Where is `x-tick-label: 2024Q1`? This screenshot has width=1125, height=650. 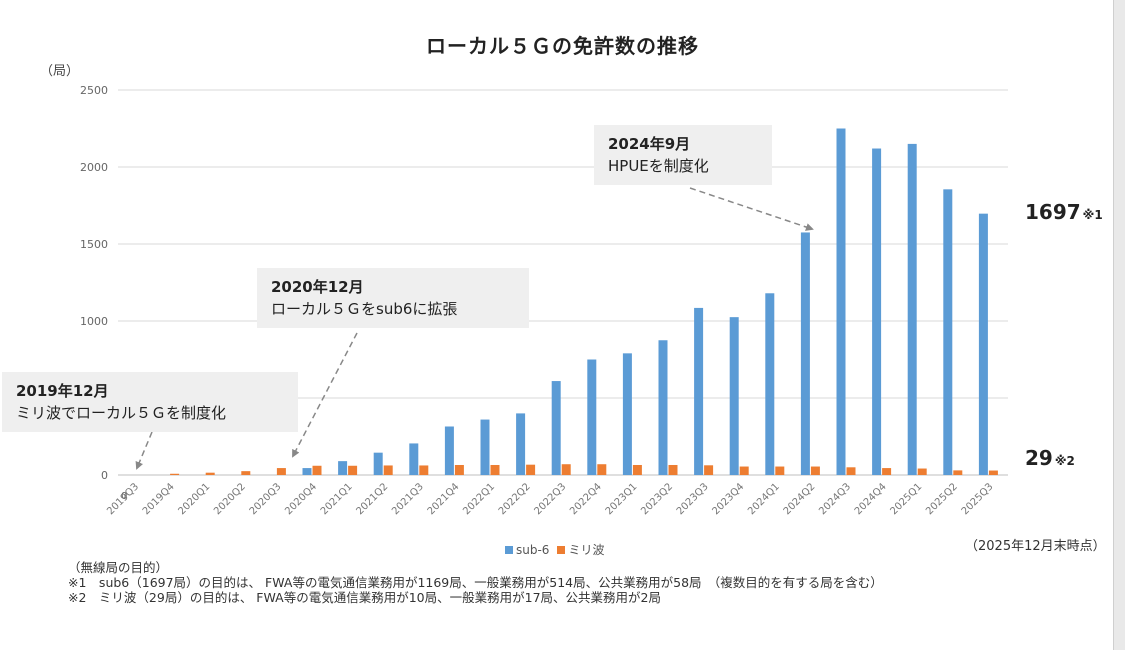 x-tick-label: 2024Q1 is located at coordinates (764, 499).